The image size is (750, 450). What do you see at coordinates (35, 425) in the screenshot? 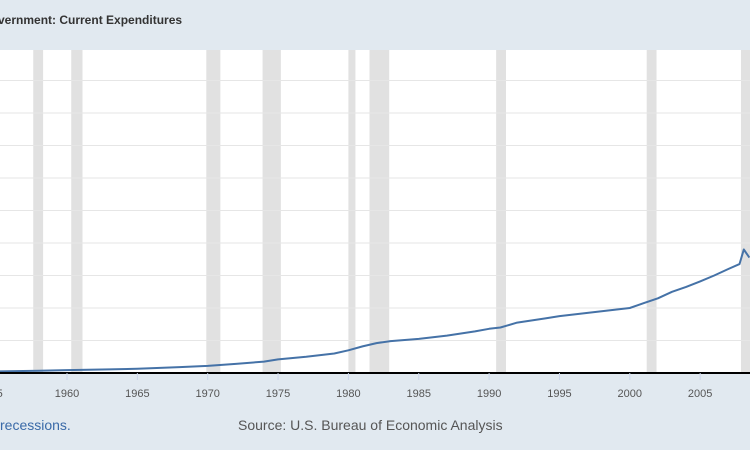
I see `recessions-link: recessions.` at bounding box center [35, 425].